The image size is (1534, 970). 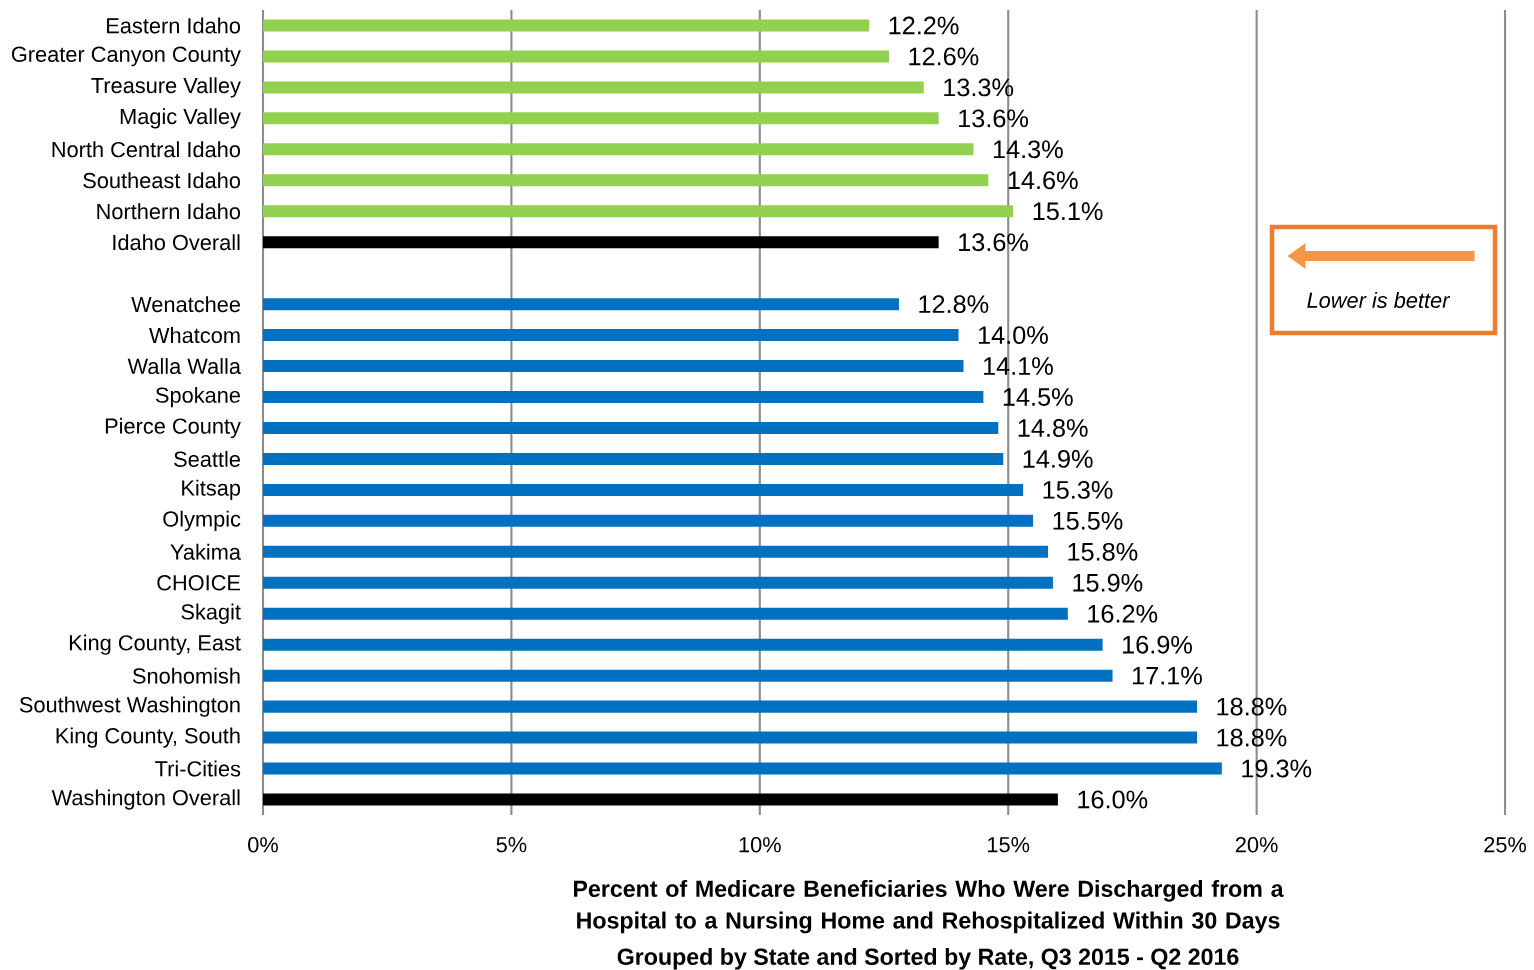 I want to click on y-tick-label: Skagit, so click(x=211, y=613).